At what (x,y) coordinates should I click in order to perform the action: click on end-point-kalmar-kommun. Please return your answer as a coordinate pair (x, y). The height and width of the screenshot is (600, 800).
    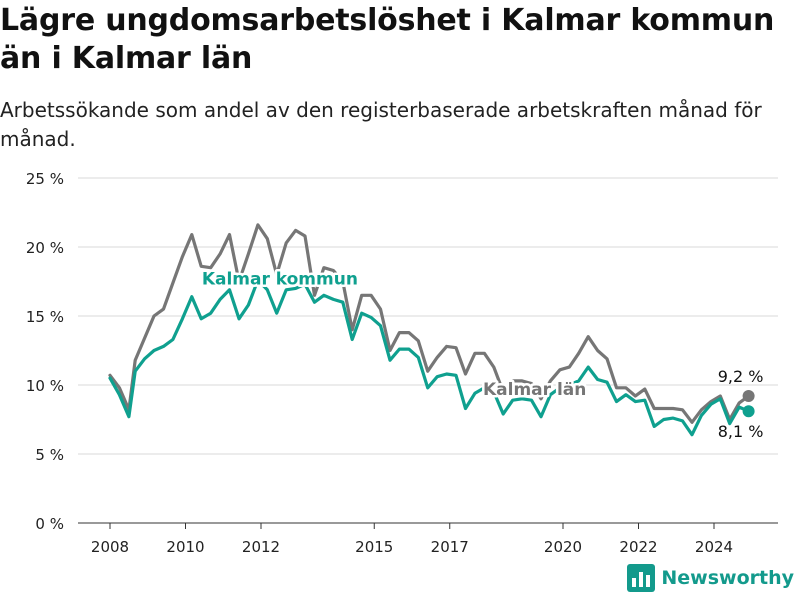
    Looking at the image, I should click on (748, 411).